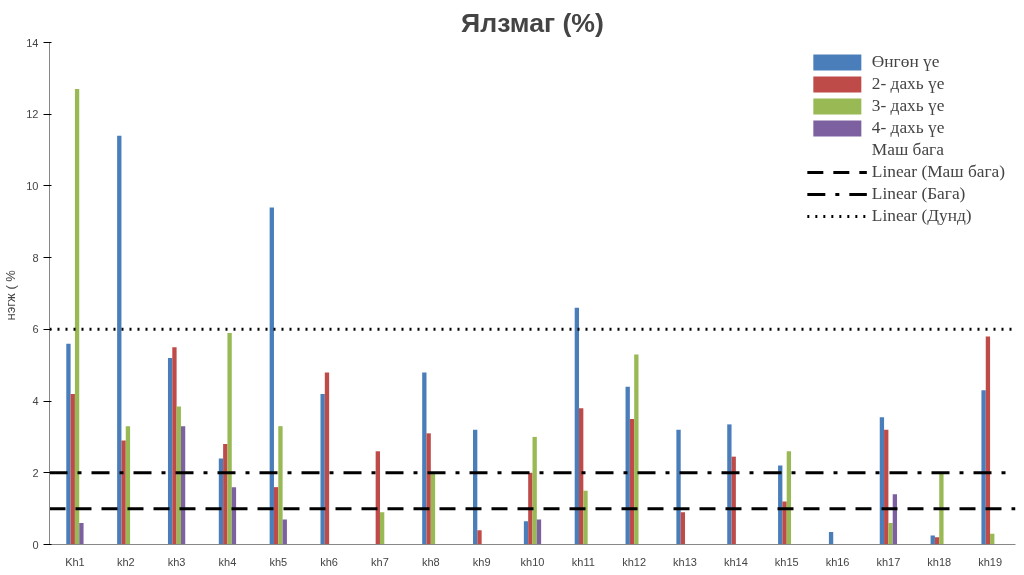 The width and height of the screenshot is (1024, 575). I want to click on y-tick-label: 14, so click(32, 42).